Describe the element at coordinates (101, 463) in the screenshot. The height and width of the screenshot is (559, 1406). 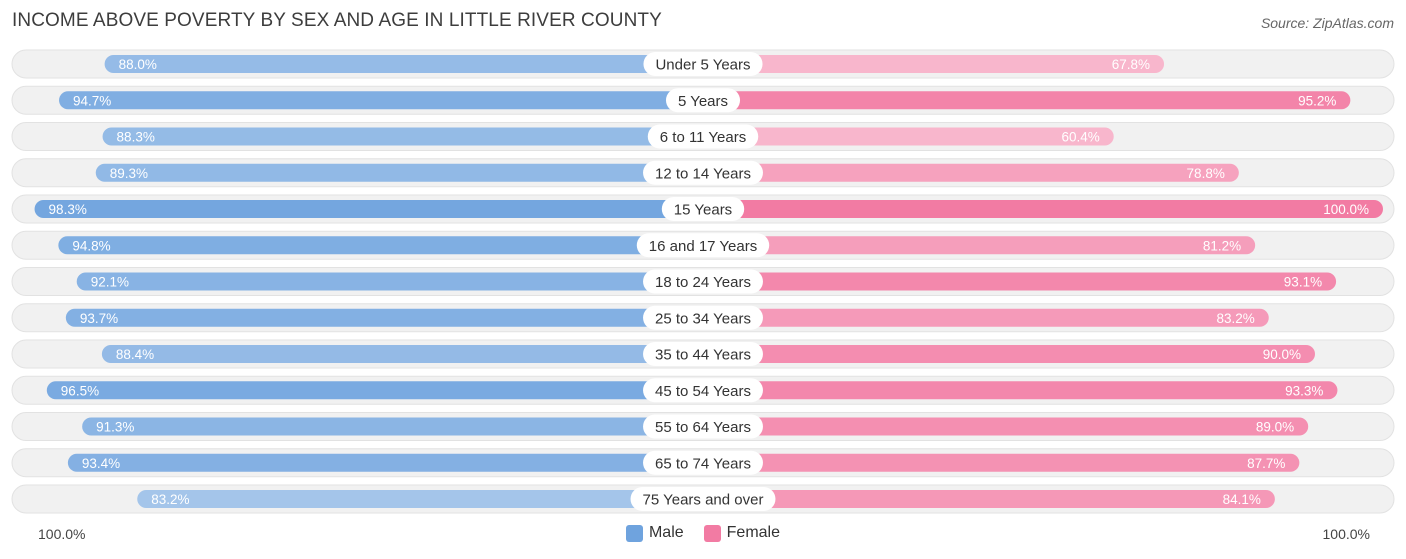
I see `bar-label-male: 93.4%` at that location.